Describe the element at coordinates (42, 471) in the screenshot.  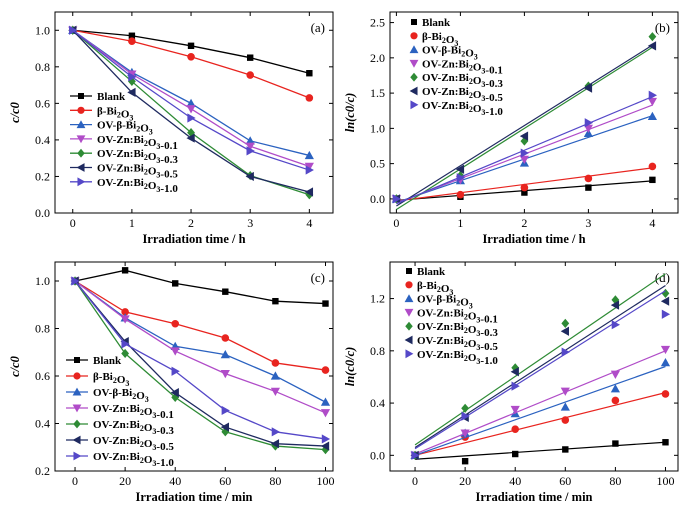
I see `y-tick-label: 0.2` at that location.